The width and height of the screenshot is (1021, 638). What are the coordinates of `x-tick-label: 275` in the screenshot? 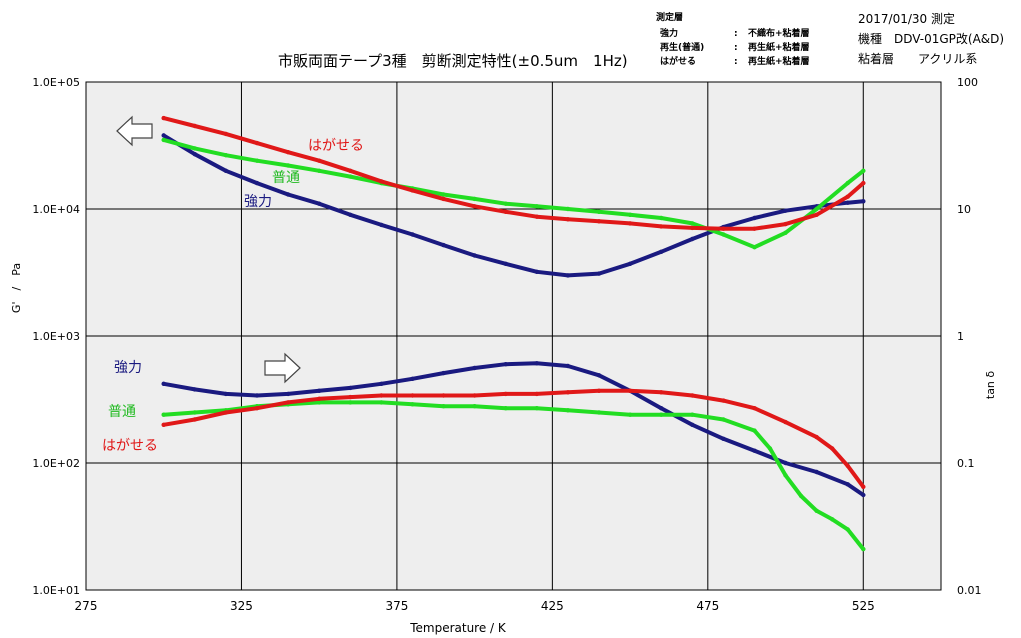 It's located at (86, 606).